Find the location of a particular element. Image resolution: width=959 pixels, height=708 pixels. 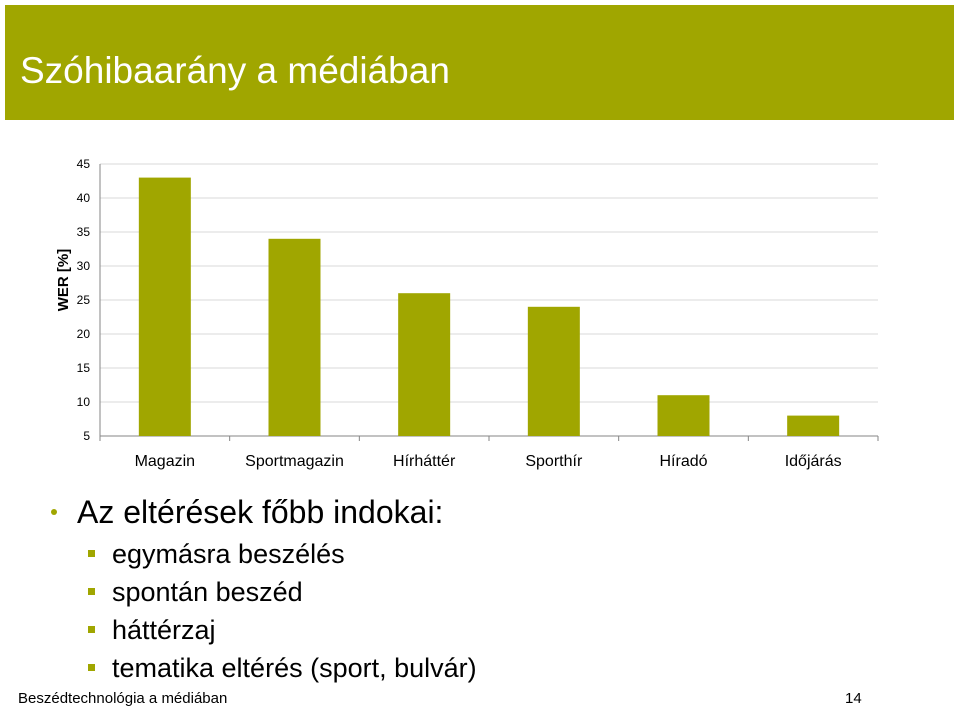

y-tick-label: 45 is located at coordinates (84, 164).